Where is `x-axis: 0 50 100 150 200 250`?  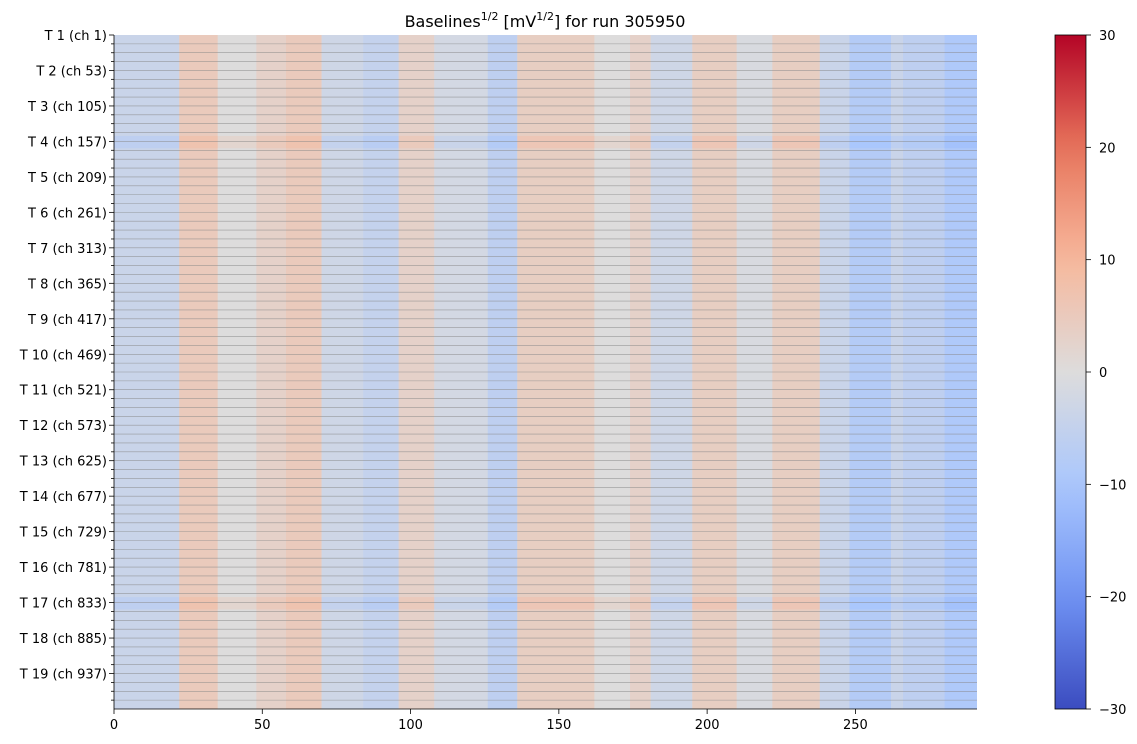 x-axis: 0 50 100 150 200 250 is located at coordinates (543, 720).